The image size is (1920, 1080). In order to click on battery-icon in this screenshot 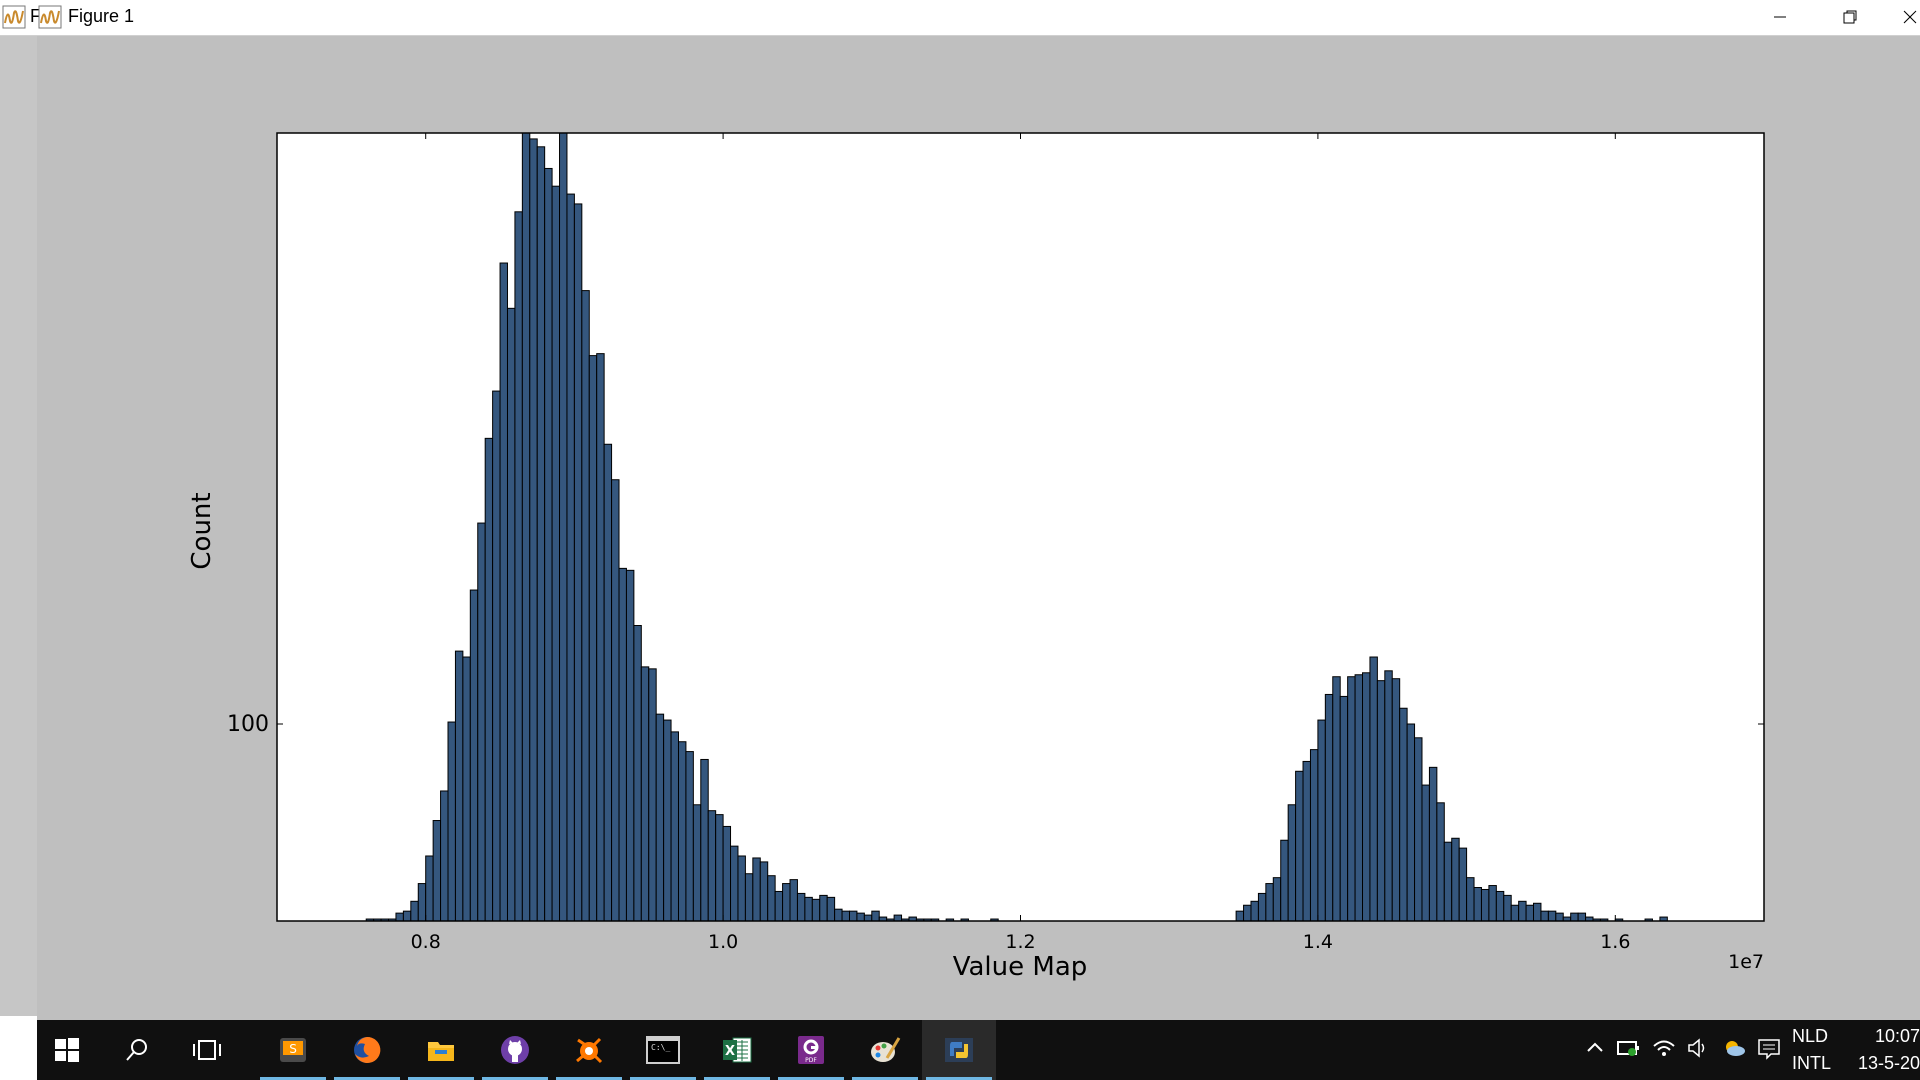, I will do `click(1628, 1048)`.